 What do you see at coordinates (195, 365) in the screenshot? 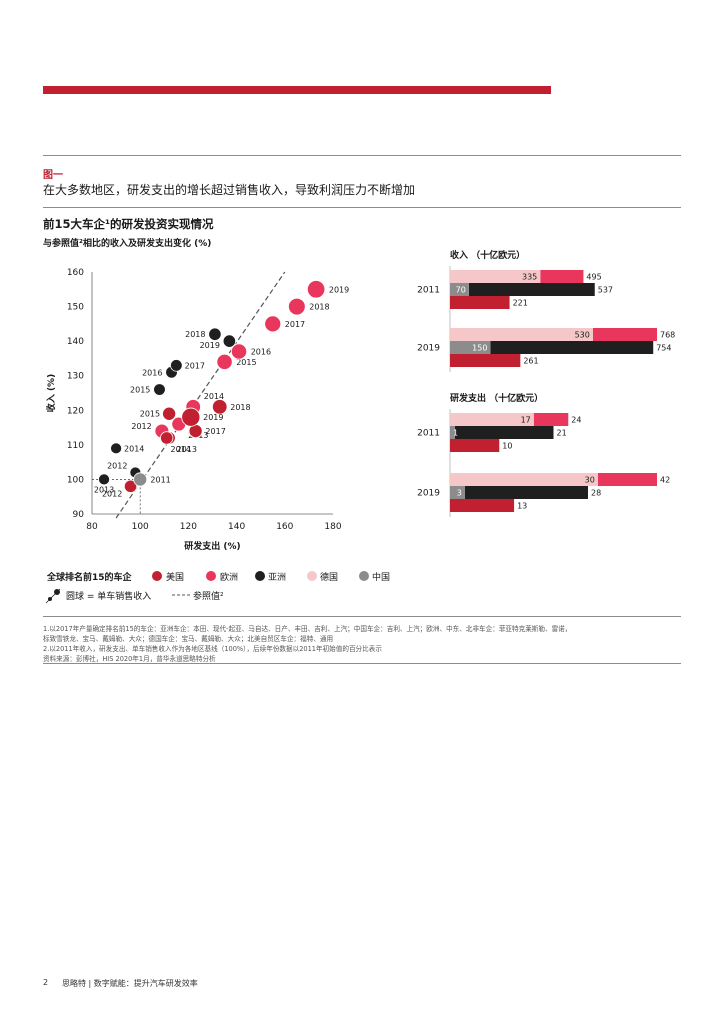
I see `data-label-asia-2017: 2017` at bounding box center [195, 365].